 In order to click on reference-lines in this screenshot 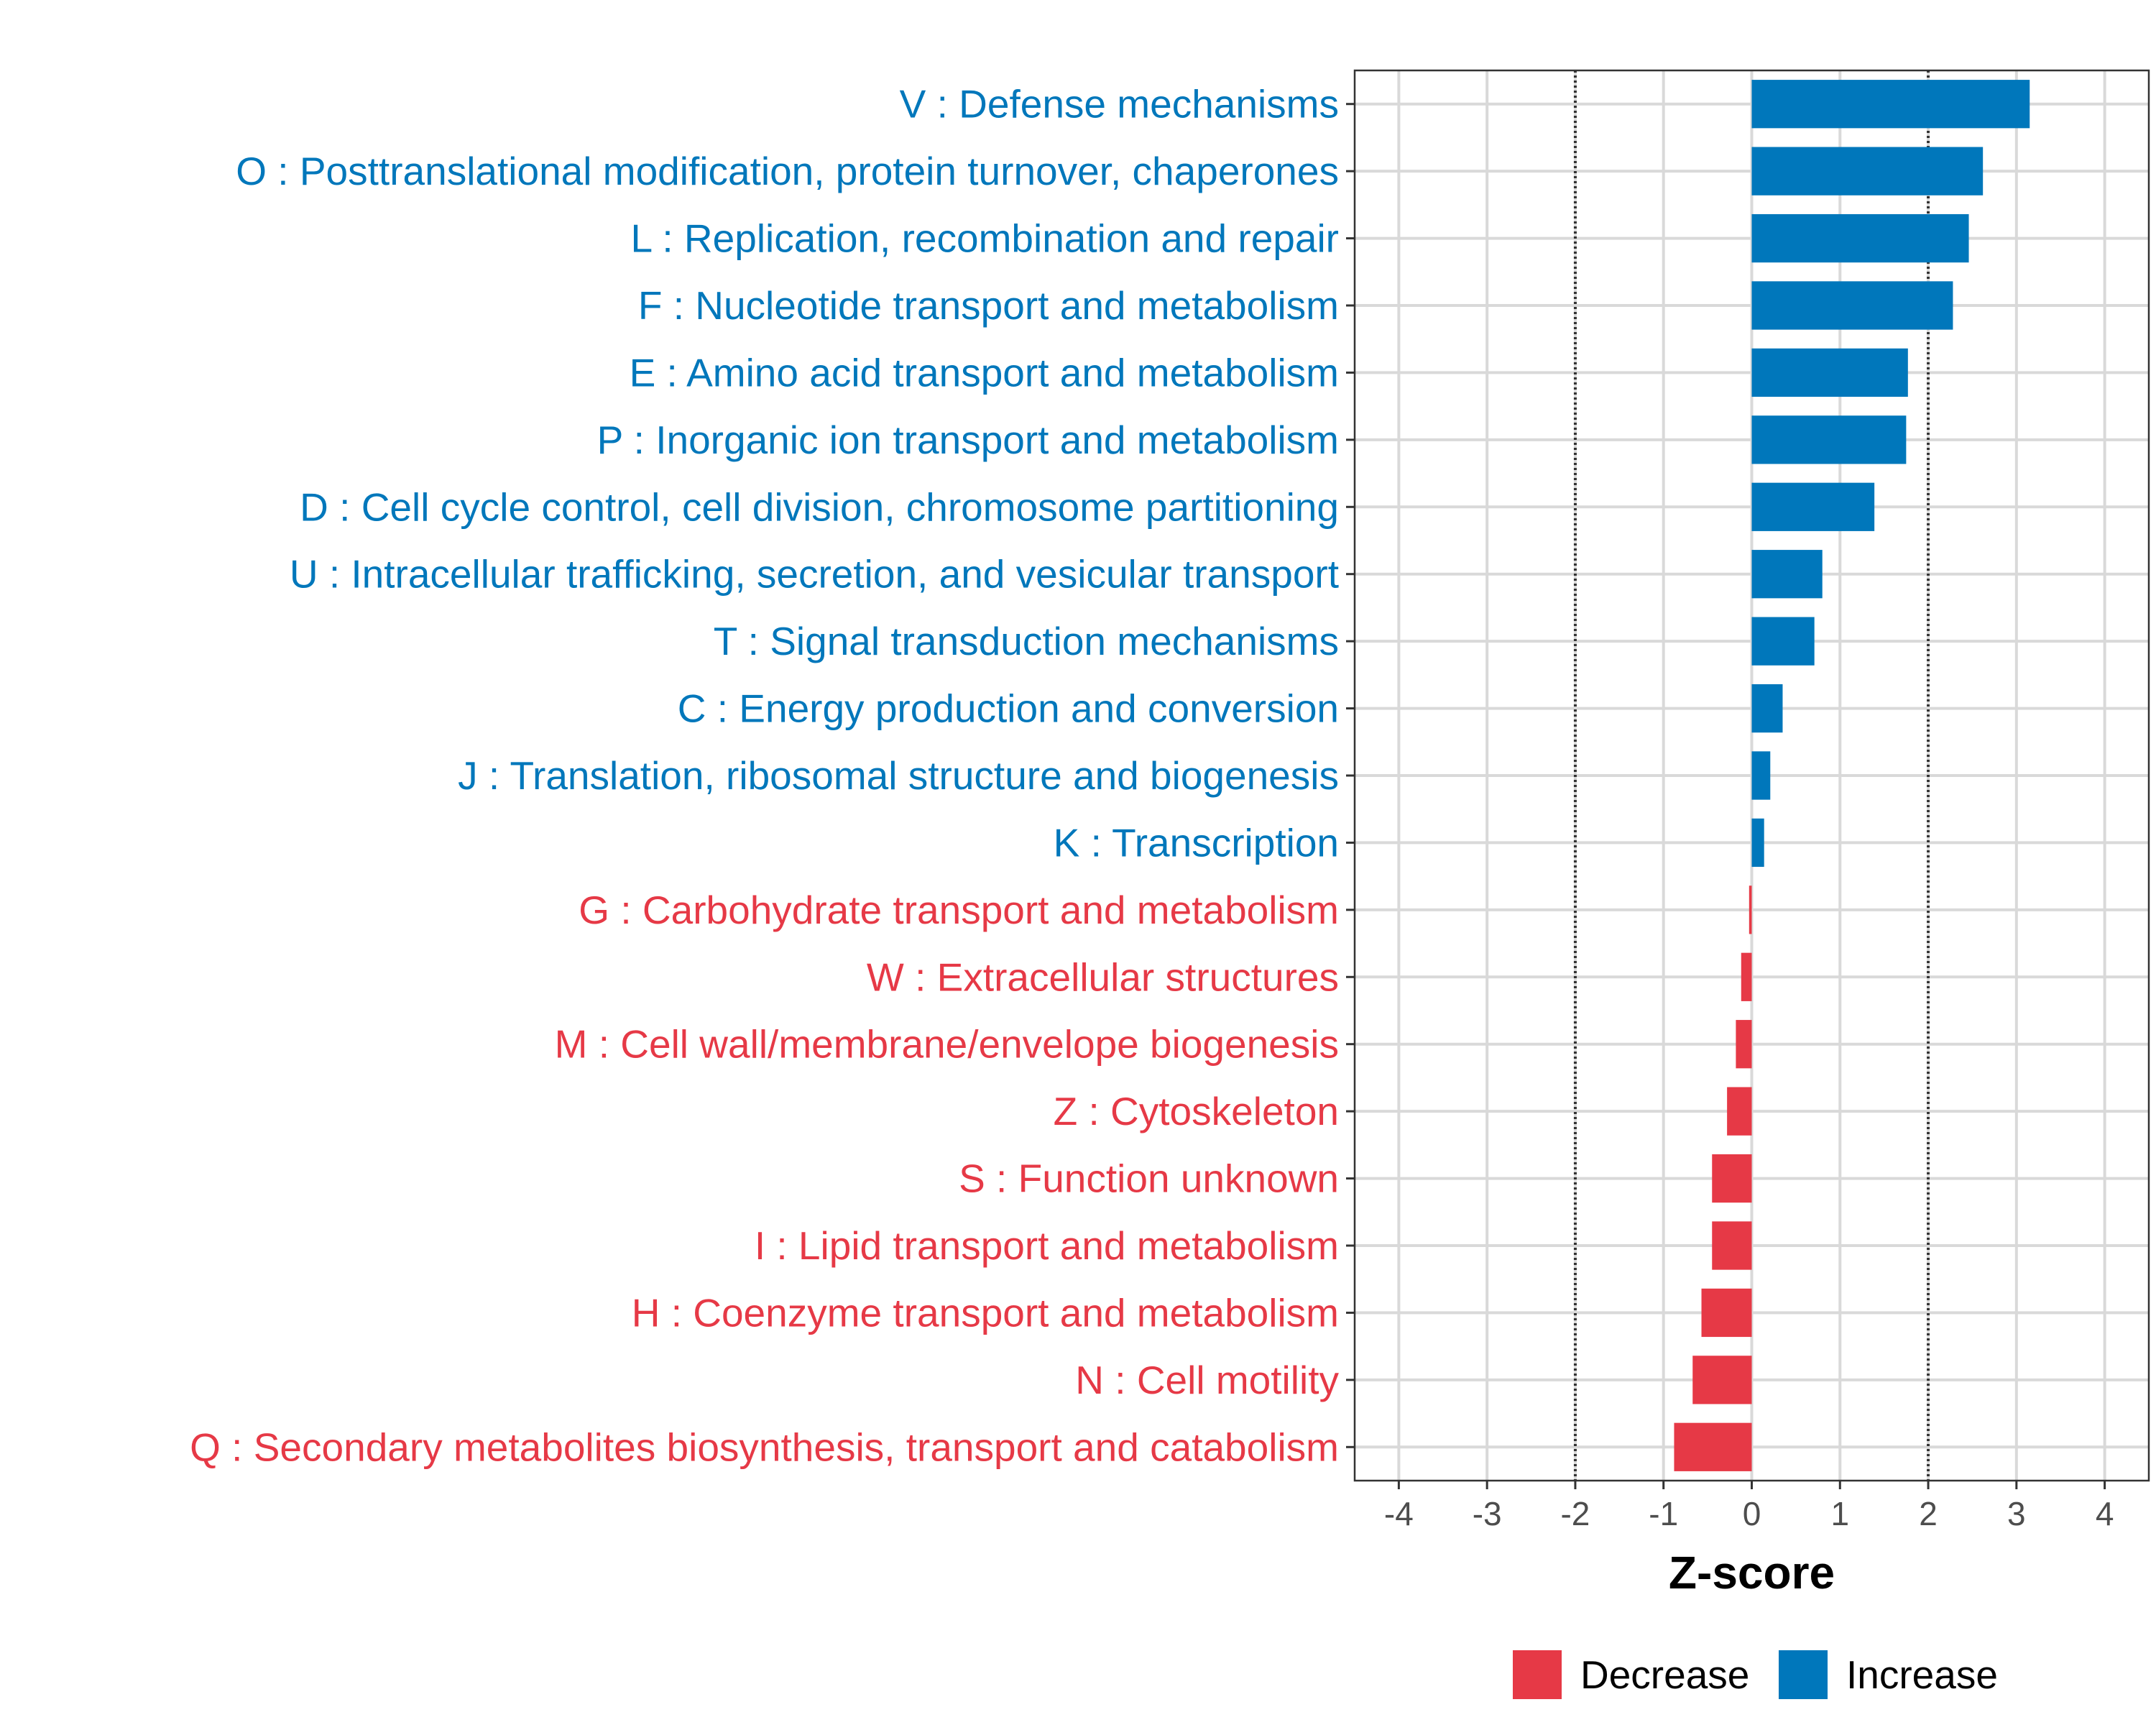, I will do `click(1752, 775)`.